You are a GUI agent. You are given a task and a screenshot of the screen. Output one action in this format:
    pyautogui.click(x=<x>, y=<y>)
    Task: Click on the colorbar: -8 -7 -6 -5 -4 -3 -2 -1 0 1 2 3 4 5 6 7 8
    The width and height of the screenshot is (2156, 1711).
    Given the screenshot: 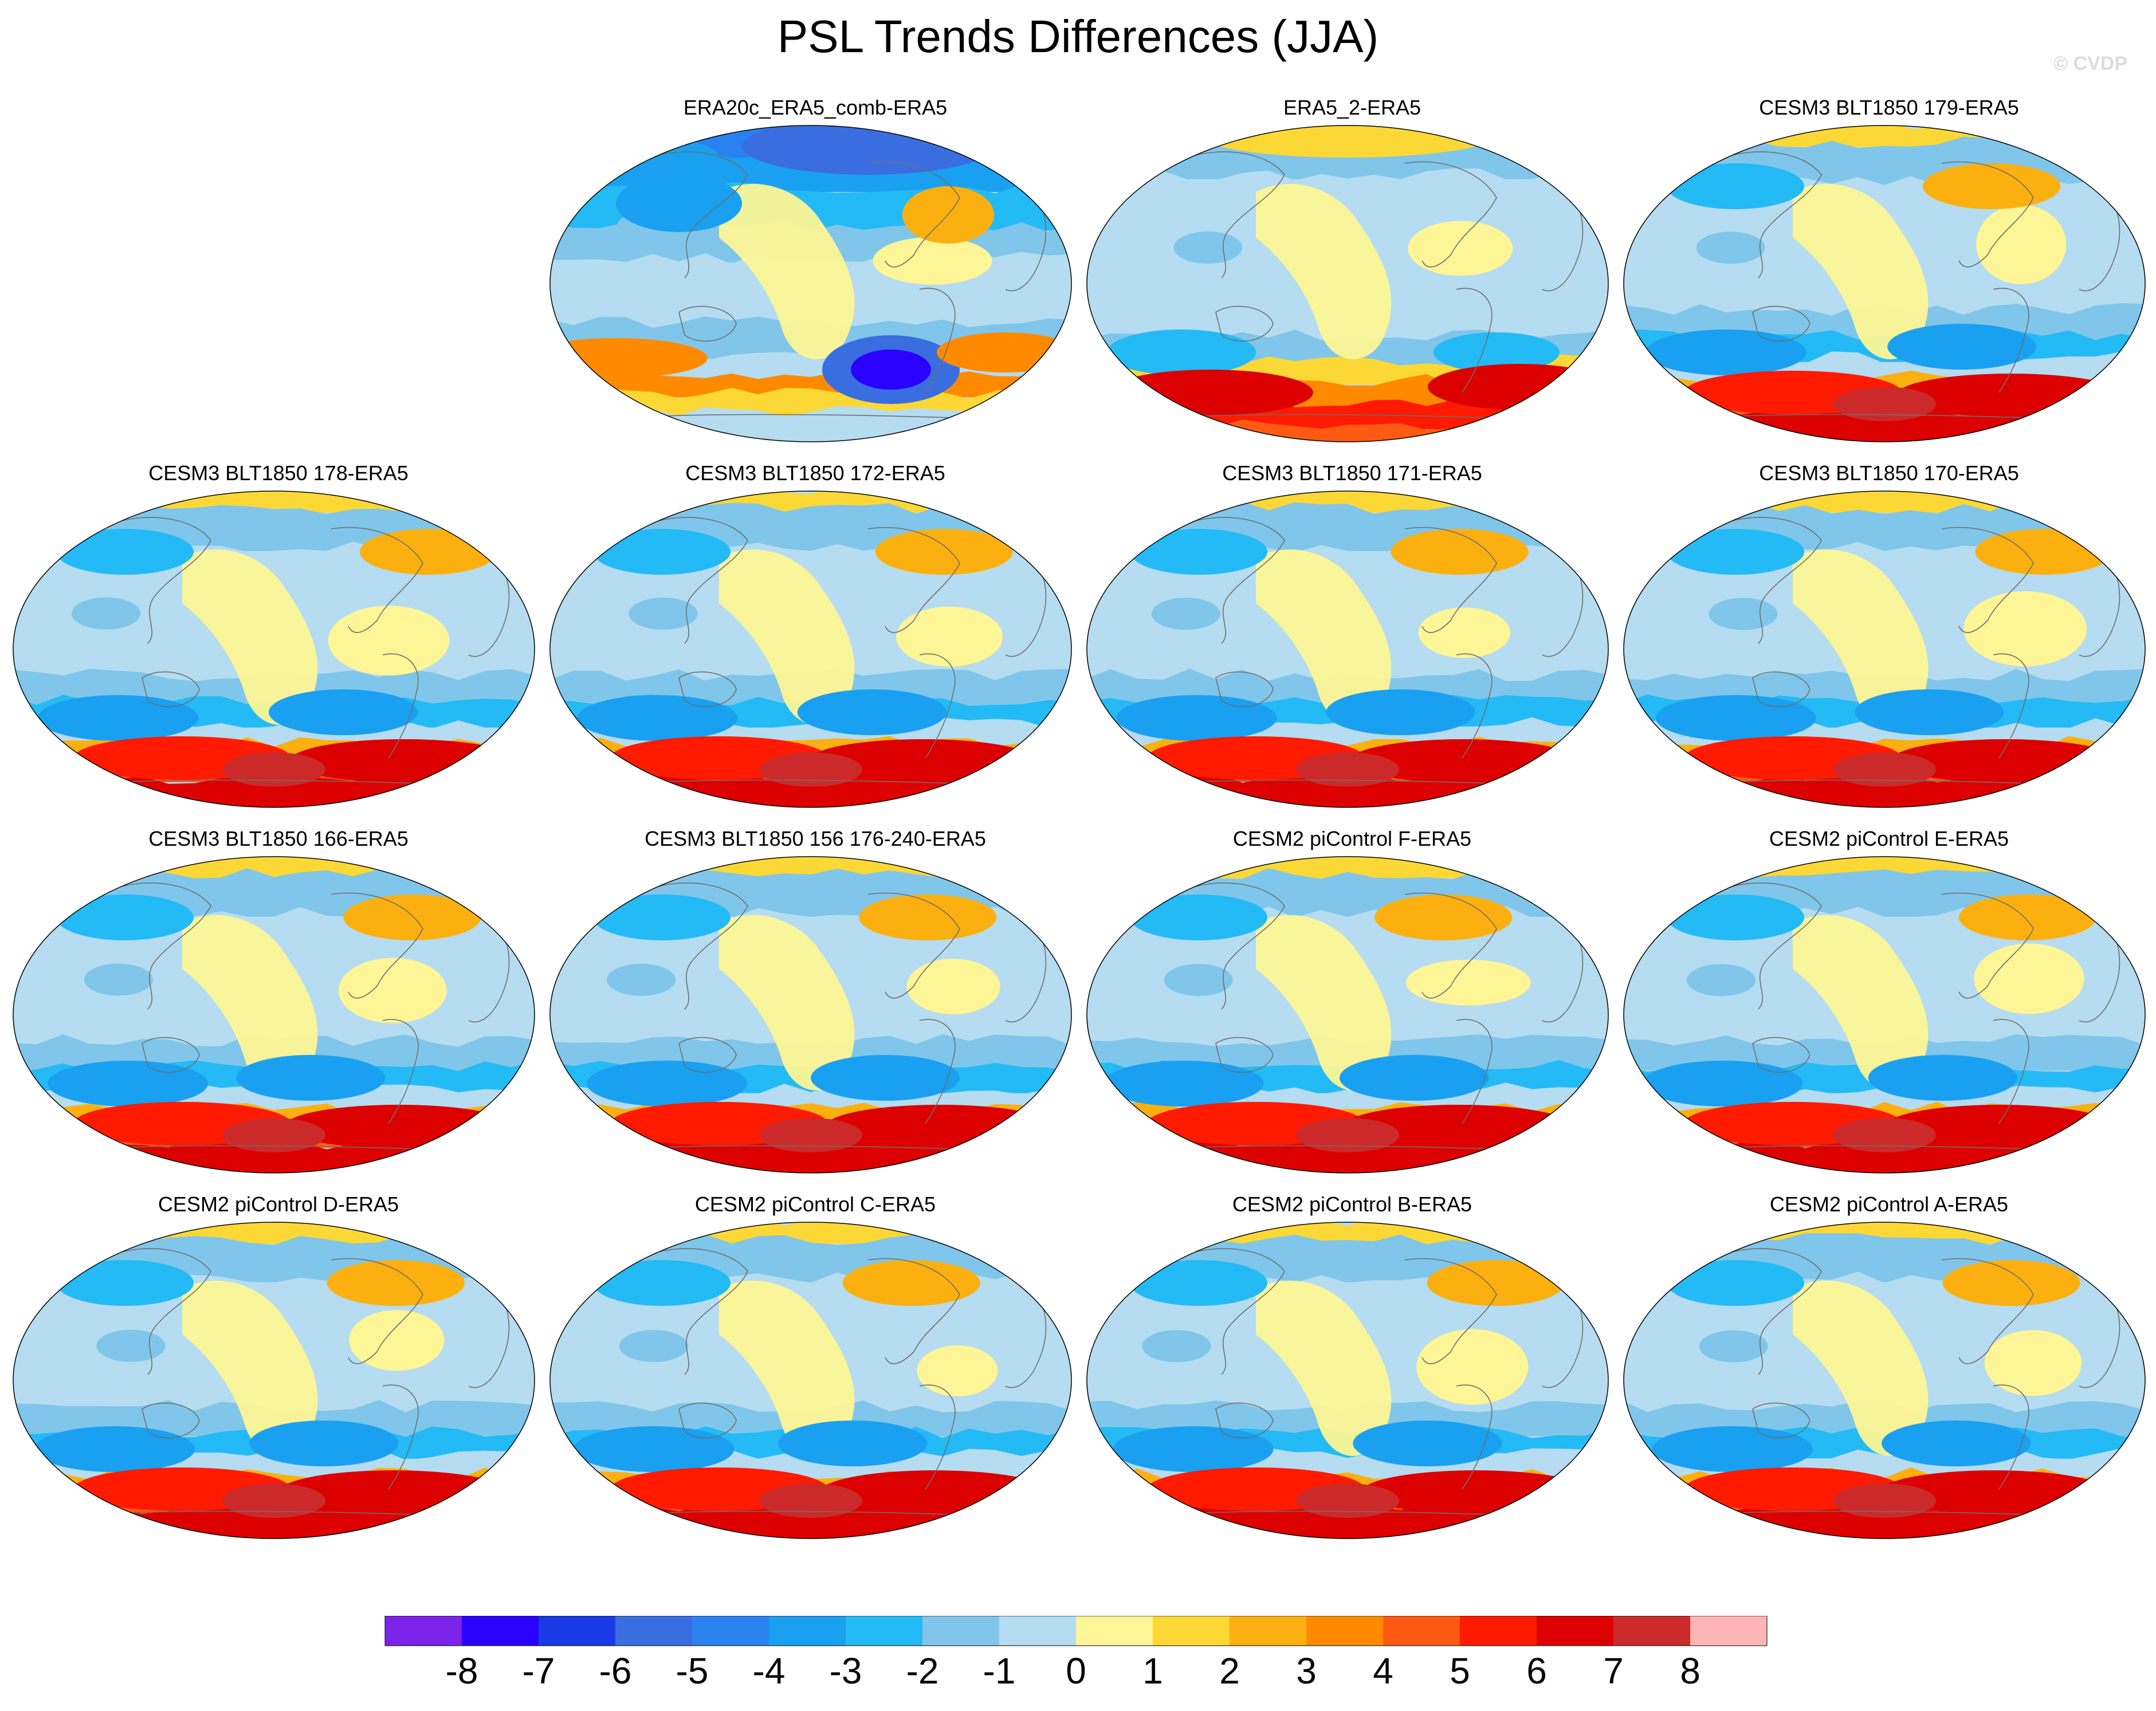 What is the action you would take?
    pyautogui.click(x=1076, y=1654)
    